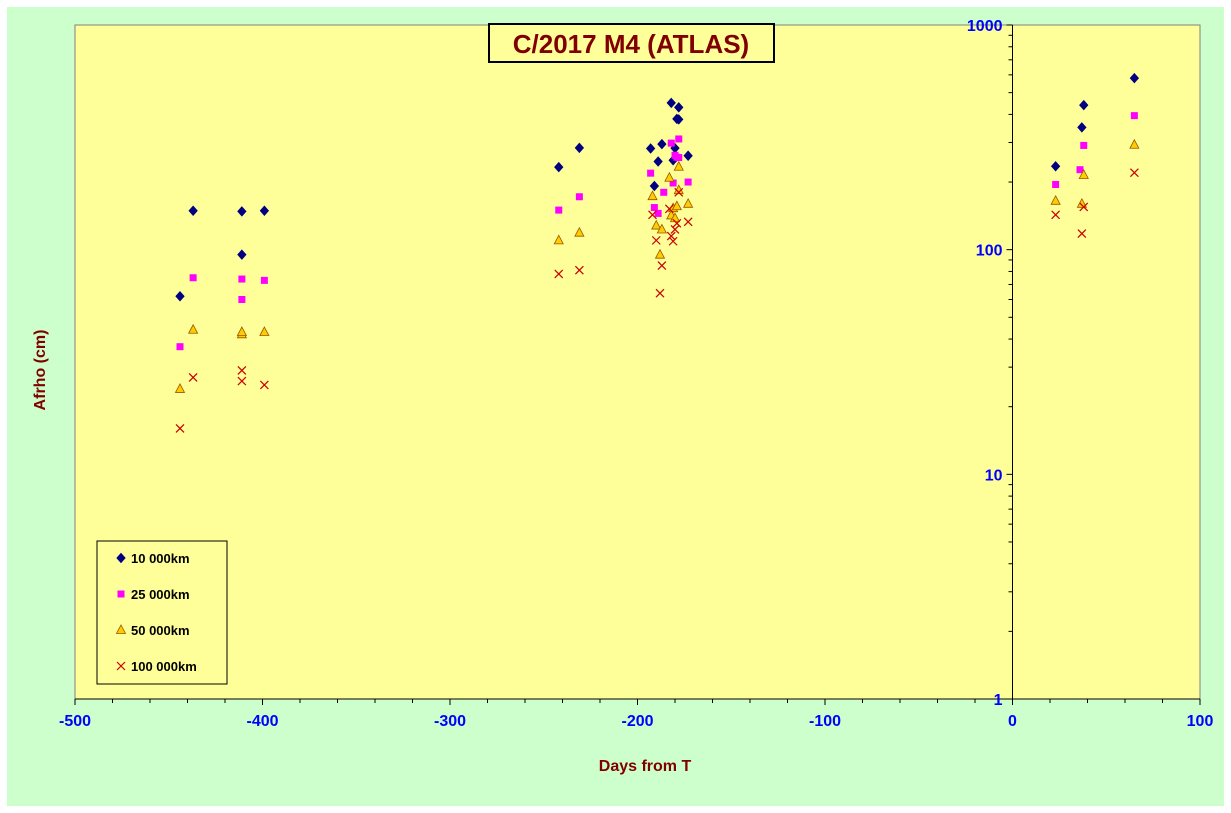 This screenshot has width=1231, height=813. Describe the element at coordinates (75, 721) in the screenshot. I see `x-tick-label: -500` at that location.